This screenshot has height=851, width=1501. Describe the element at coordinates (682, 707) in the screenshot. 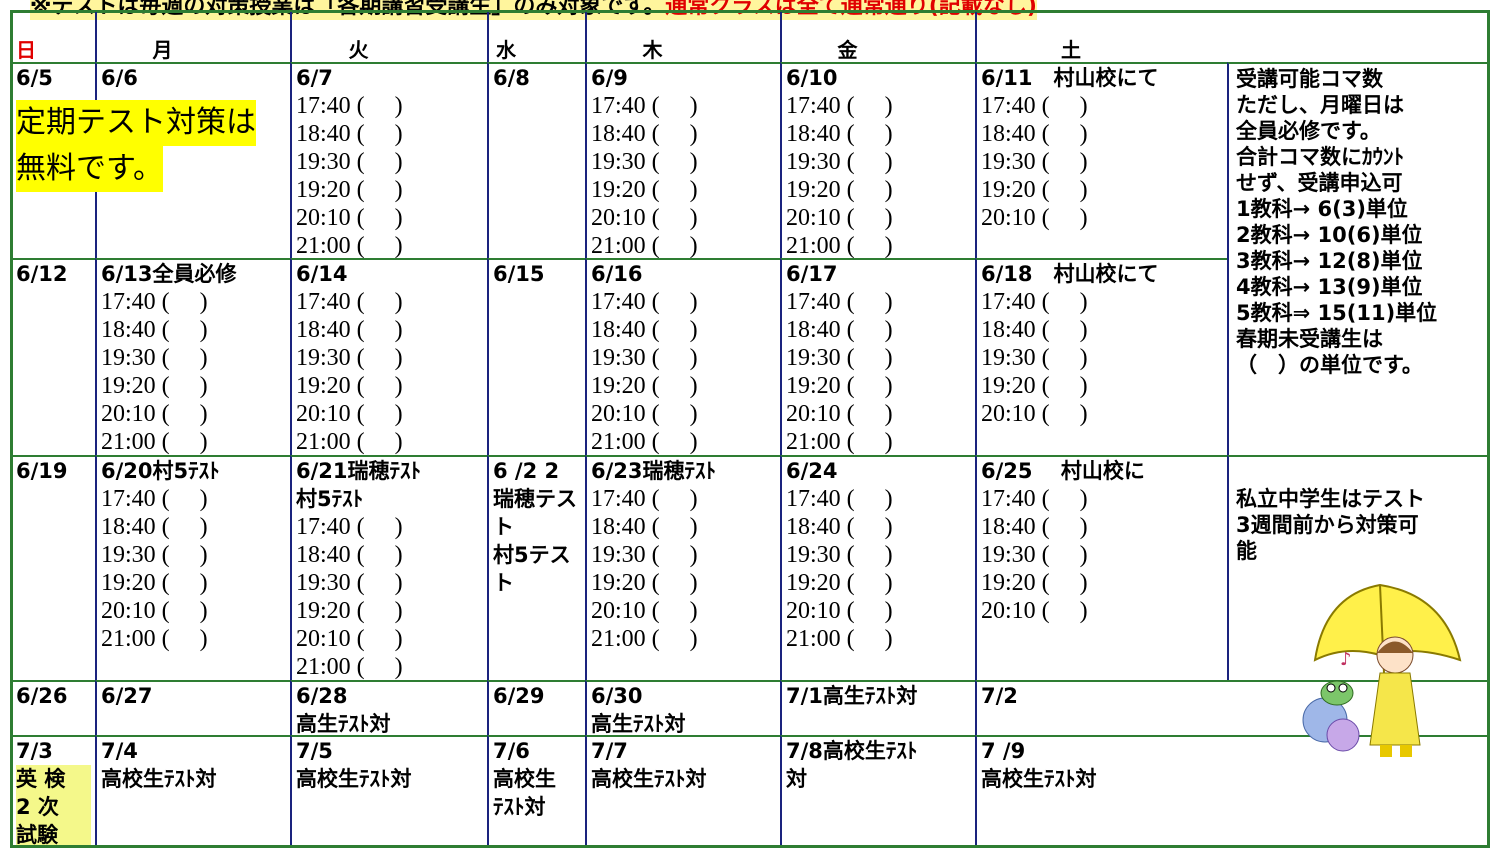

I see `day-cell: 6/30 高生ﾃｽﾄ対` at that location.